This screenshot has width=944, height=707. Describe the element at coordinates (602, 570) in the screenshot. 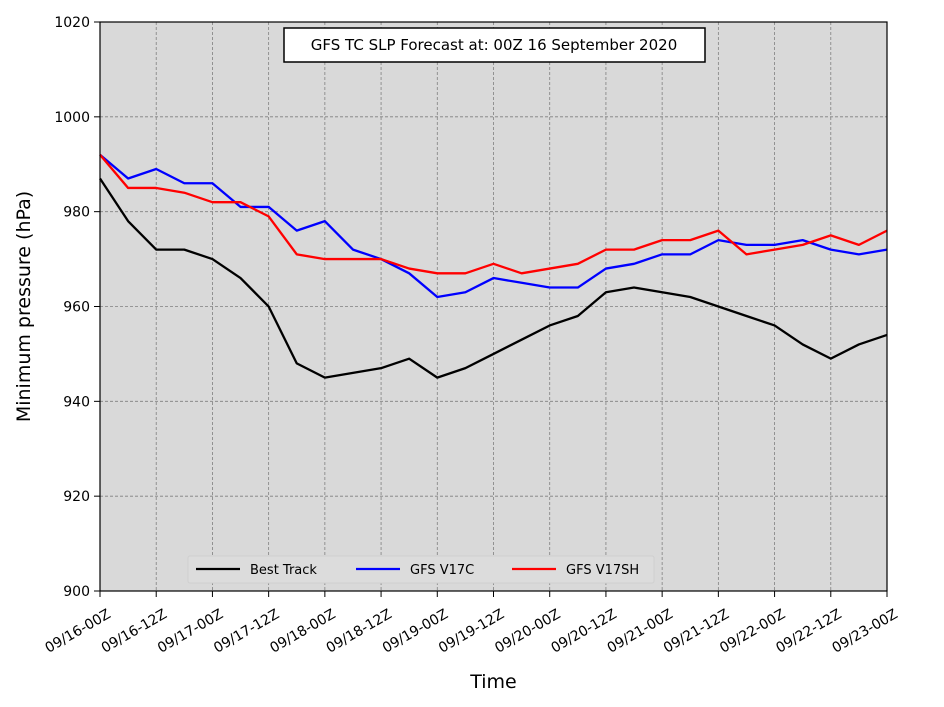

I see `legend-label: GFS V17SH` at that location.